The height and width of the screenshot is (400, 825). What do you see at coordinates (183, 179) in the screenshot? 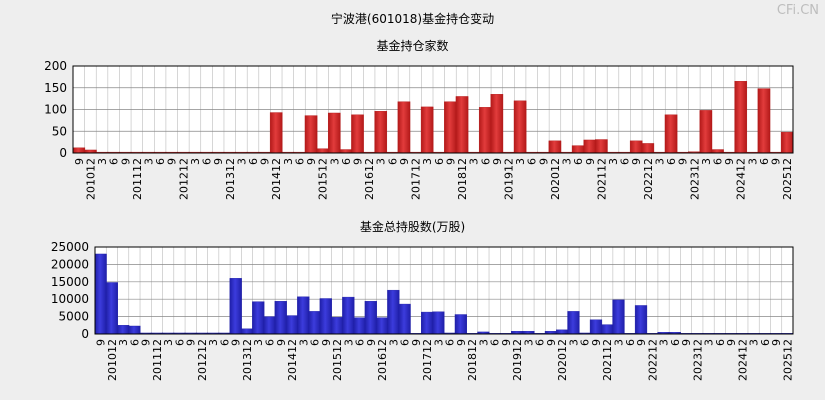
I see `x-tick-label: 201212` at bounding box center [183, 179].